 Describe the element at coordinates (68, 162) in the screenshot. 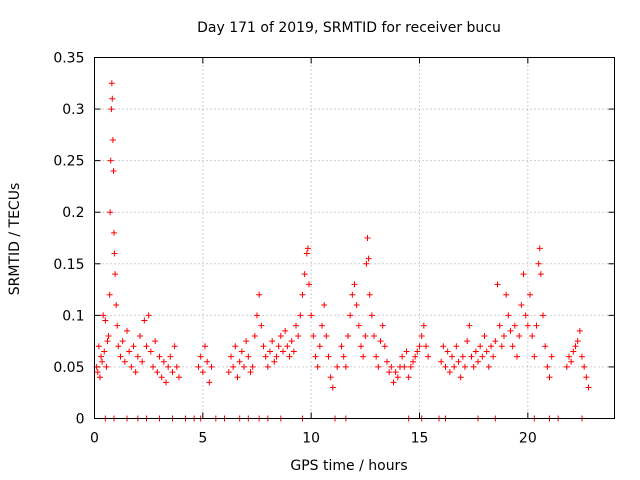

I see `y-tick-label: 0.25` at that location.